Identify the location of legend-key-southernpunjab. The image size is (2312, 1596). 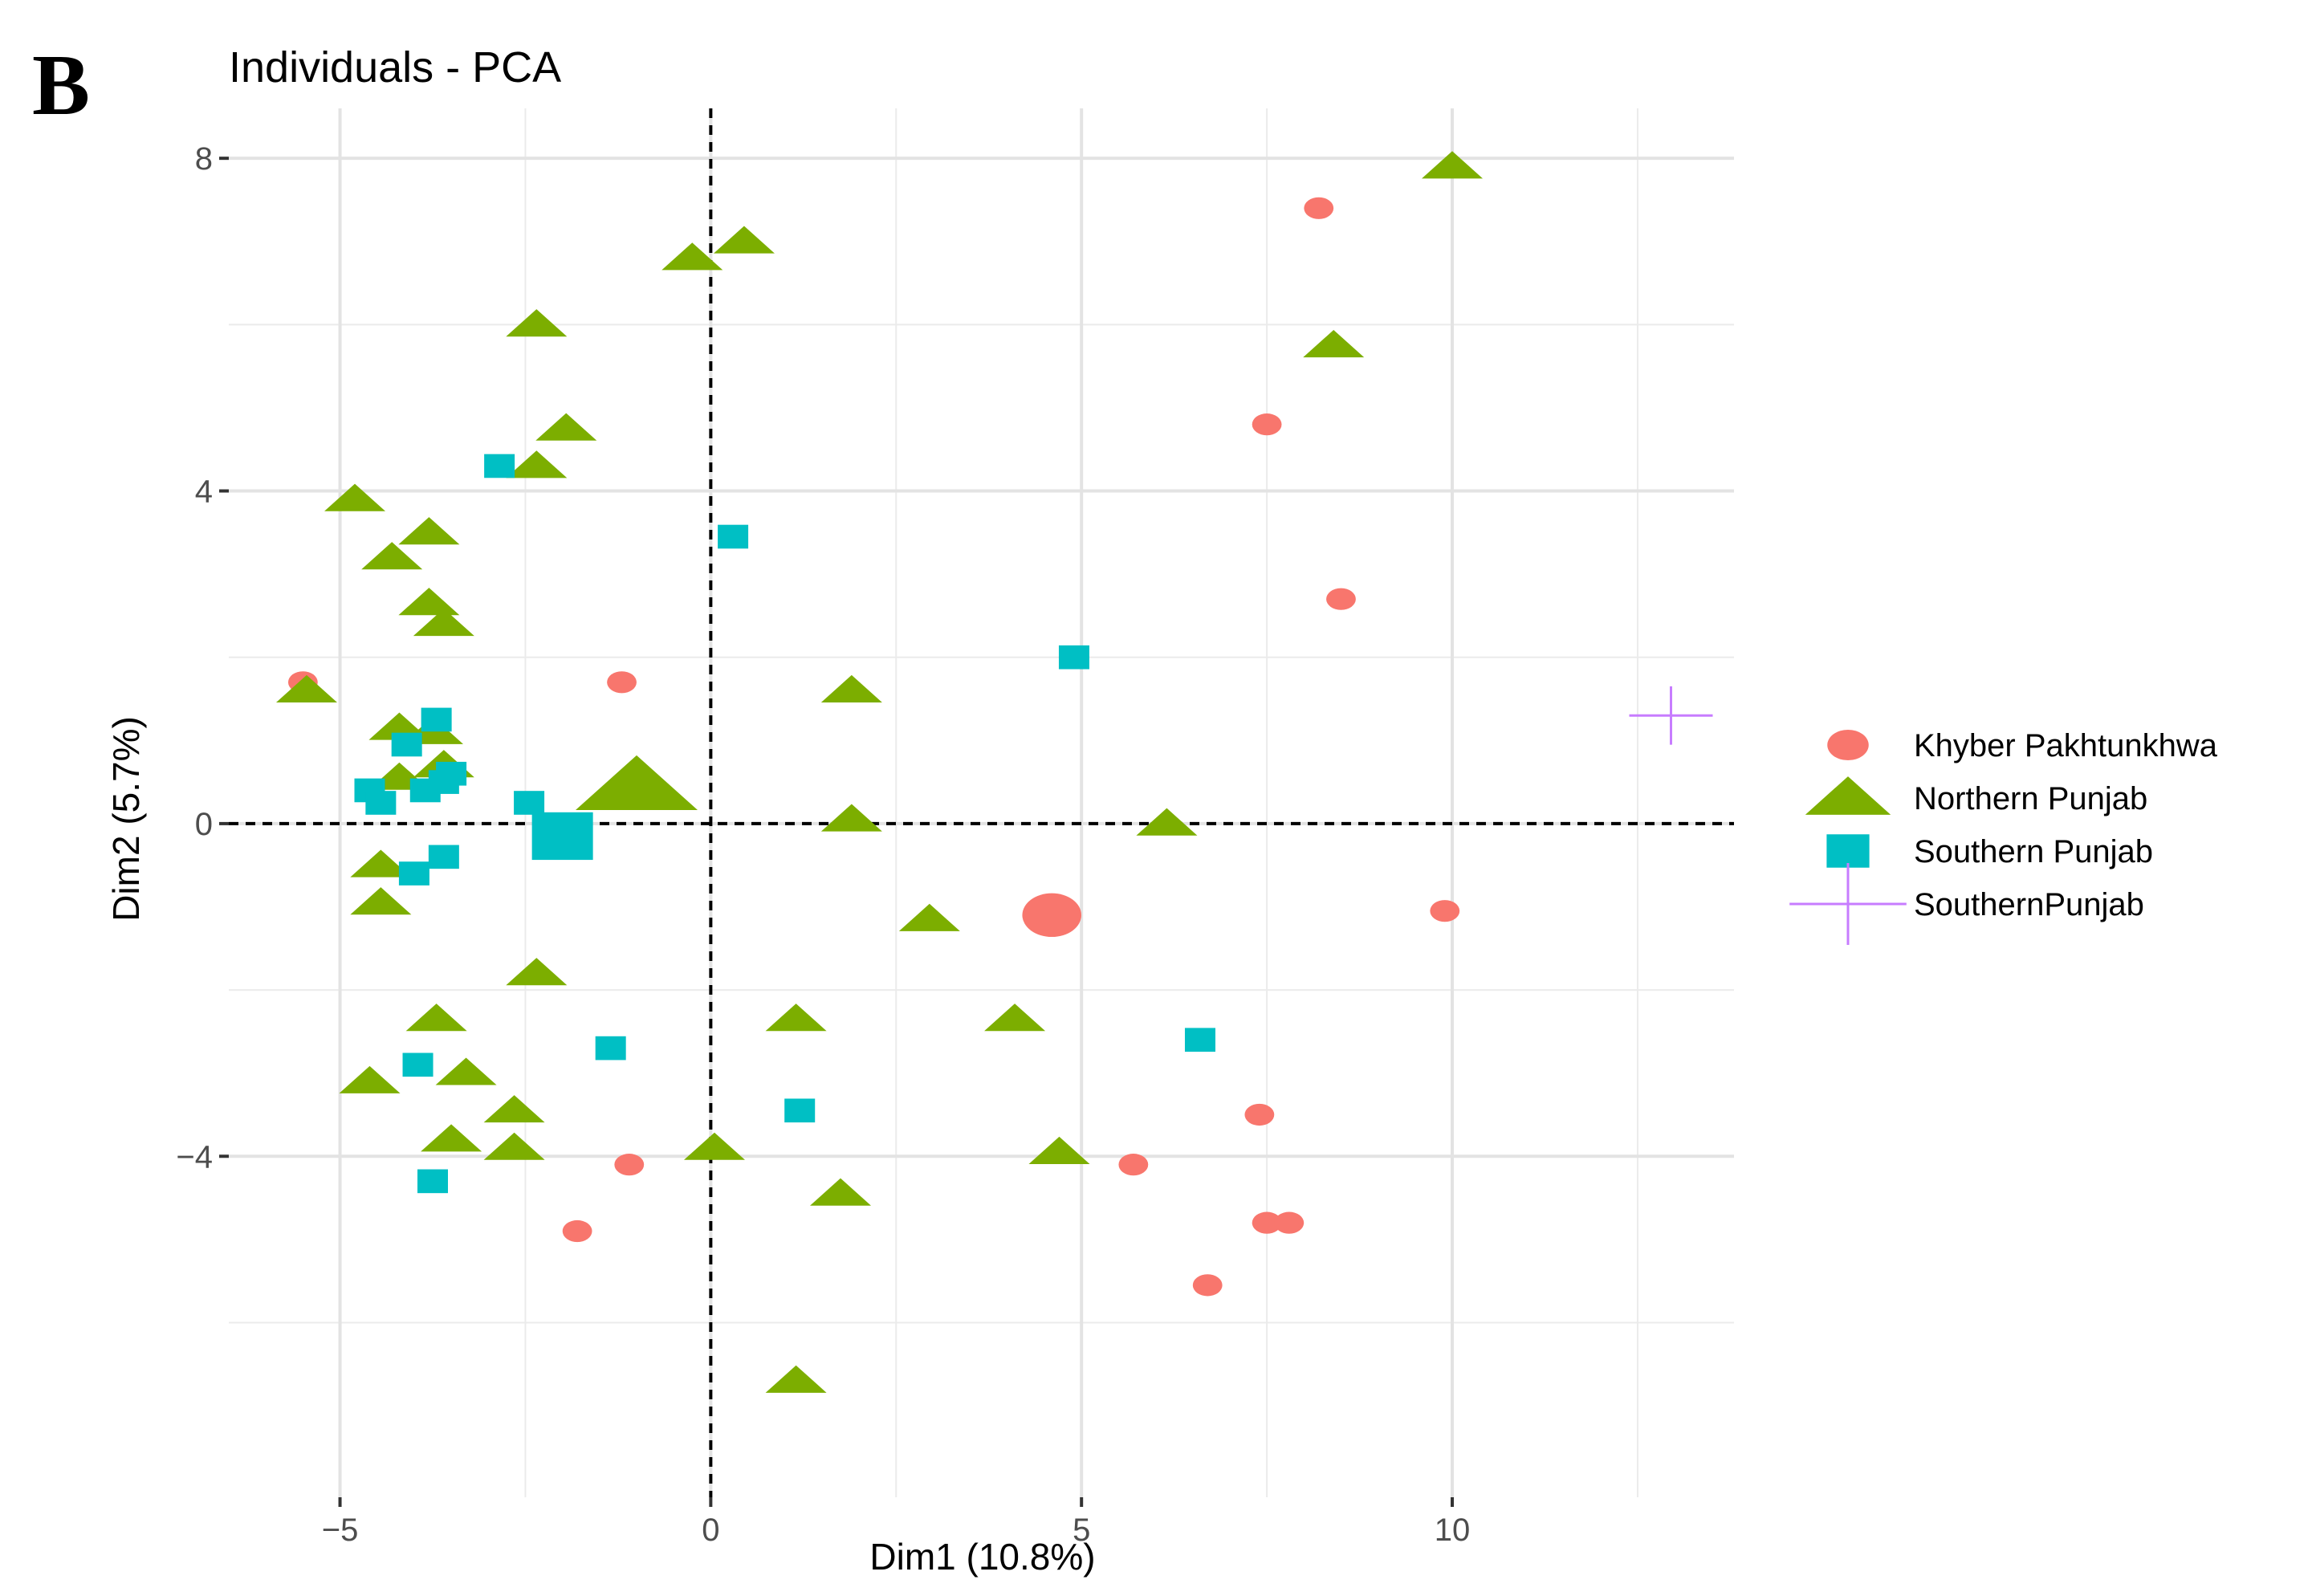
(1848, 904).